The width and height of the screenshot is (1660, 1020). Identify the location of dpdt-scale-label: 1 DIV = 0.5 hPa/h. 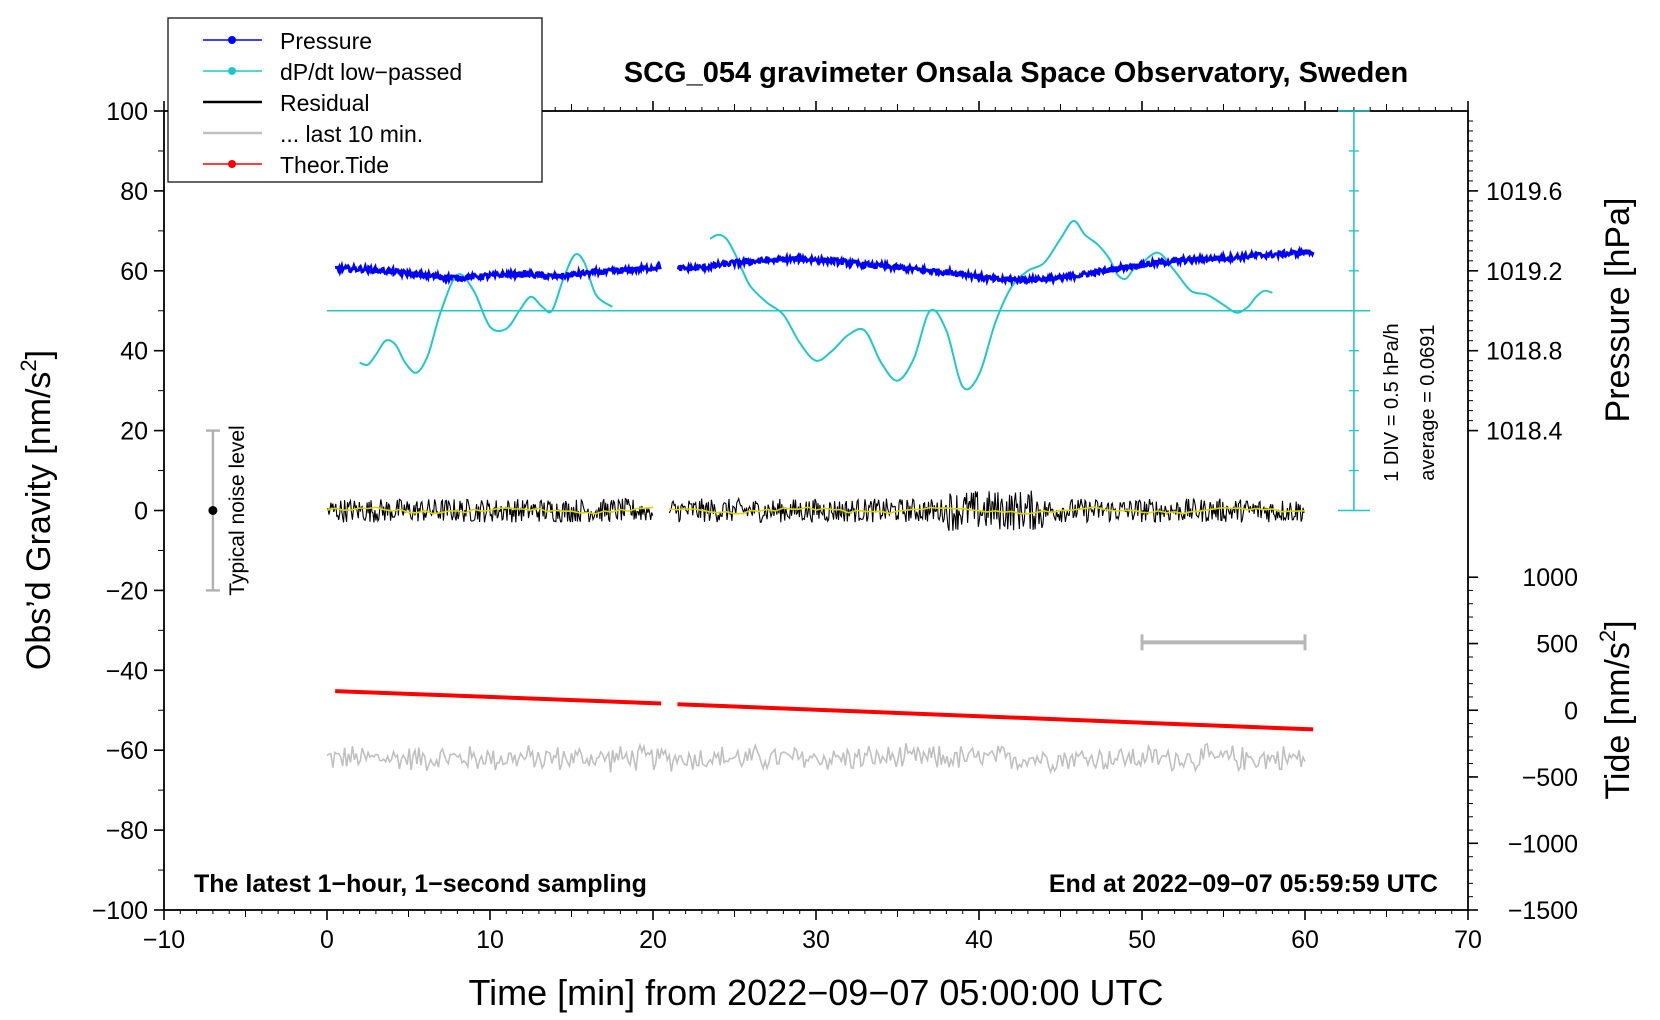
(1392, 402).